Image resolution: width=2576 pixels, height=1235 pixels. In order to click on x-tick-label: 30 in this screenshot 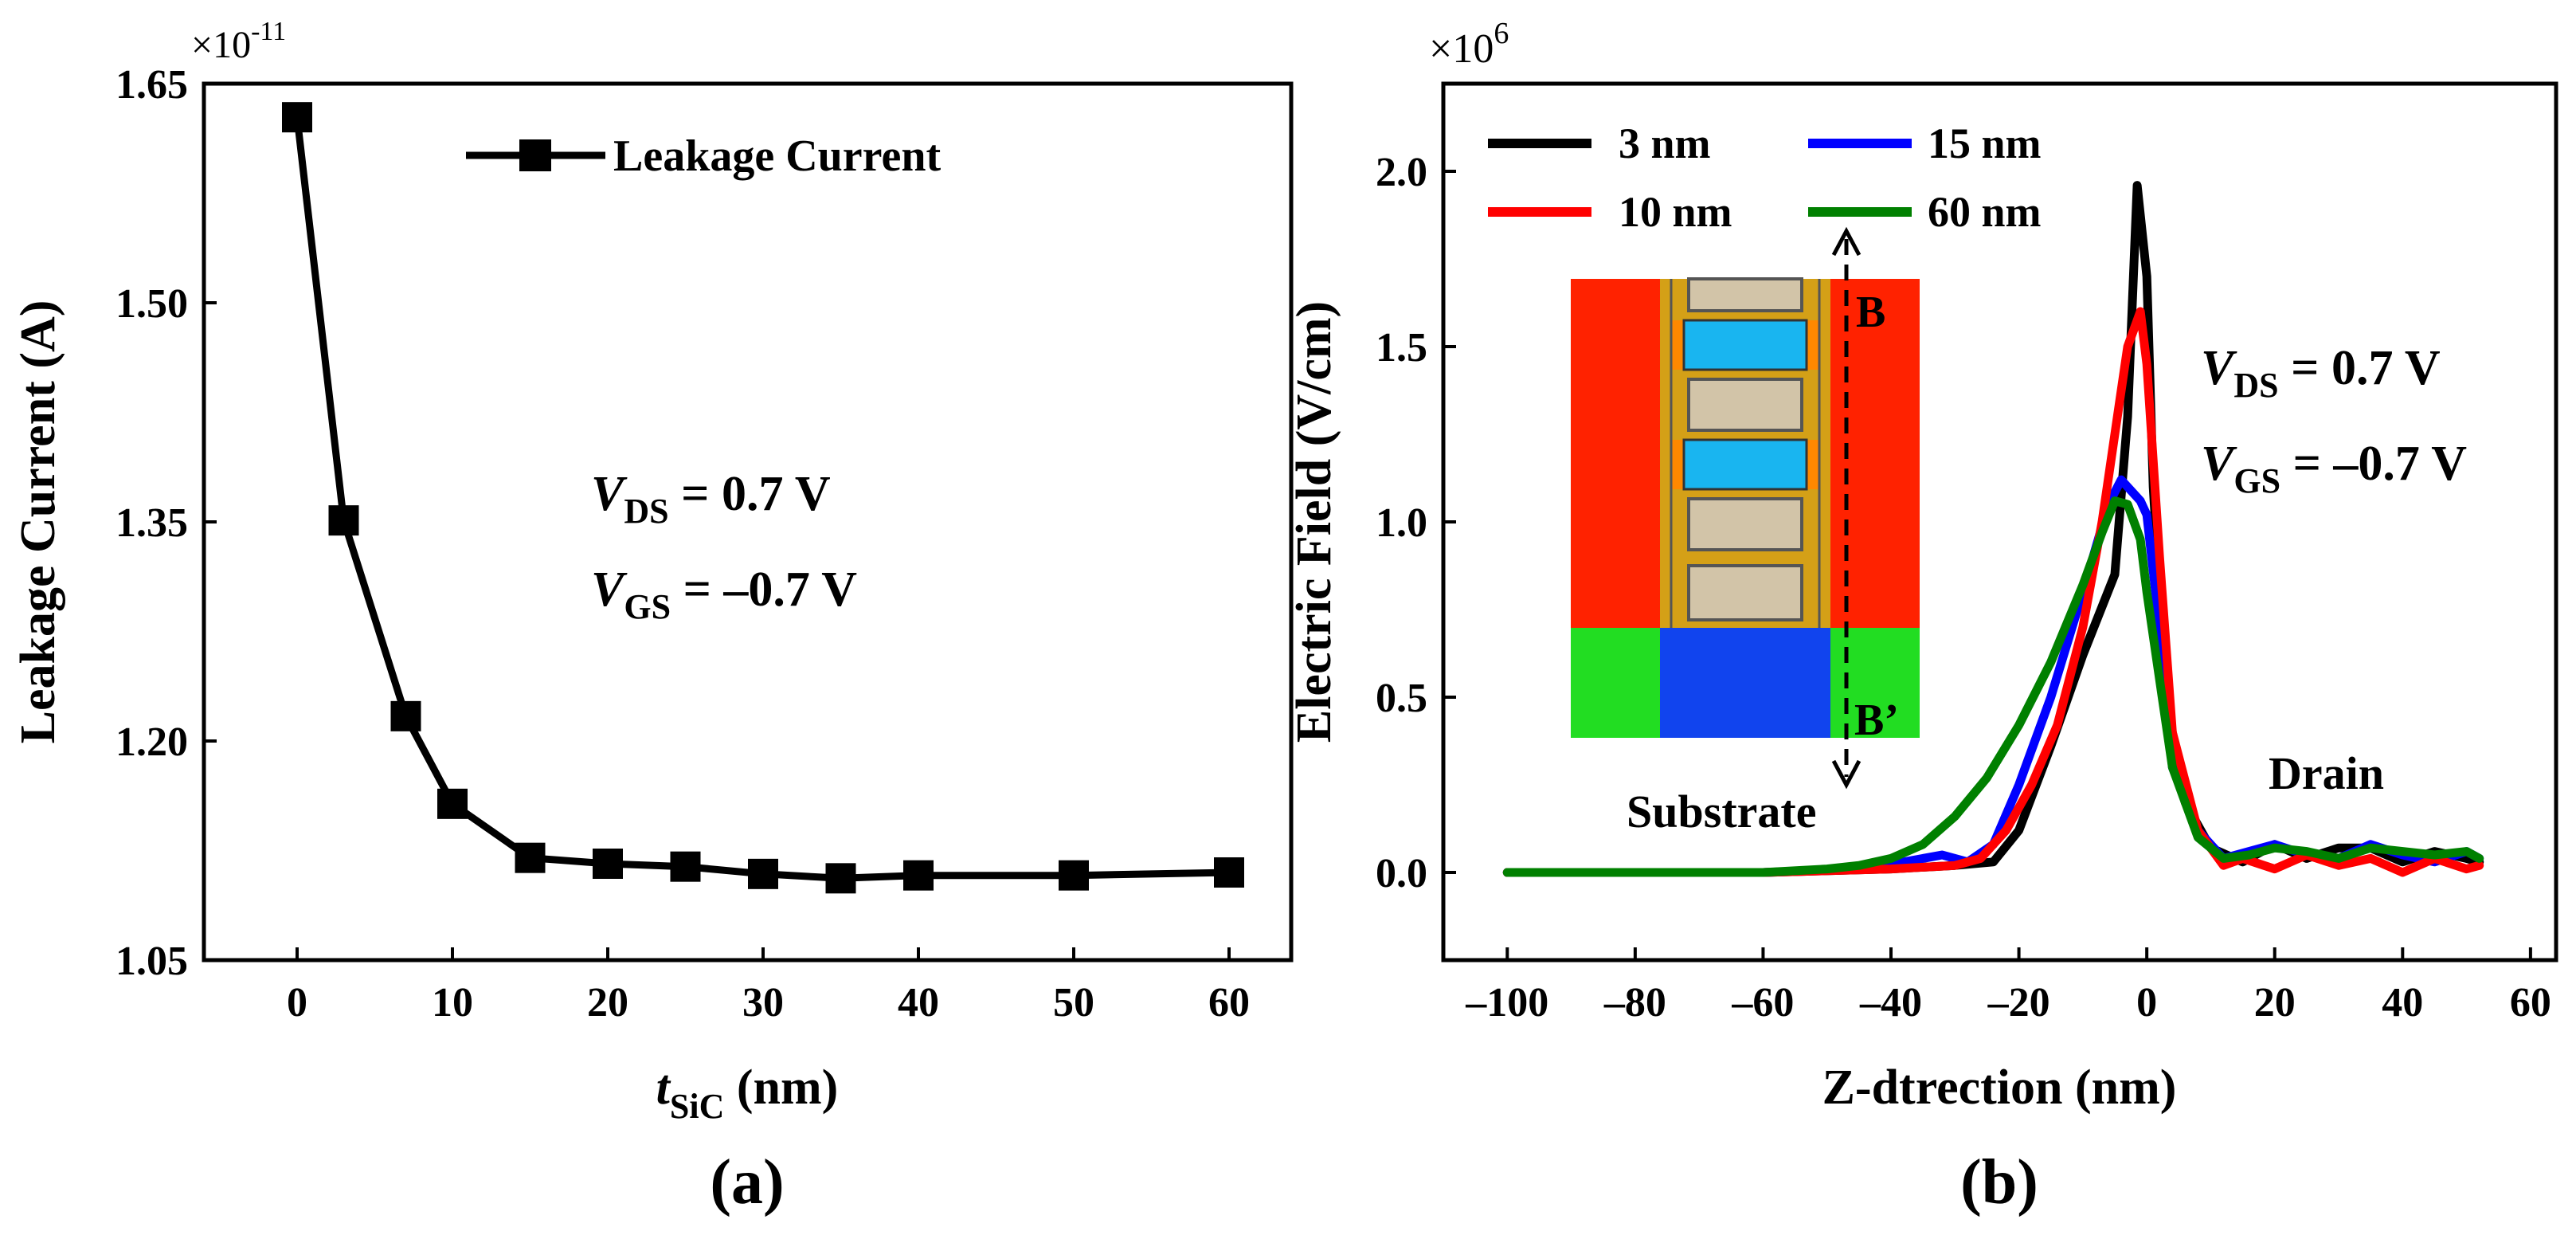, I will do `click(763, 1002)`.